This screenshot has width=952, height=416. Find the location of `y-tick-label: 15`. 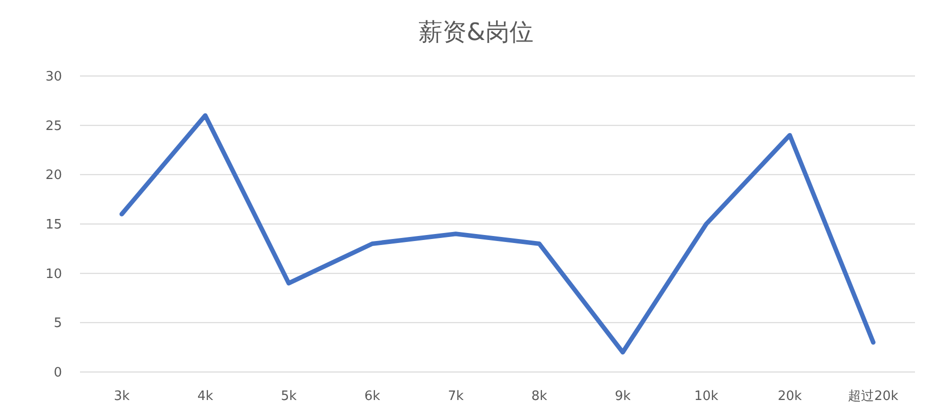

y-tick-label: 15 is located at coordinates (53, 225).